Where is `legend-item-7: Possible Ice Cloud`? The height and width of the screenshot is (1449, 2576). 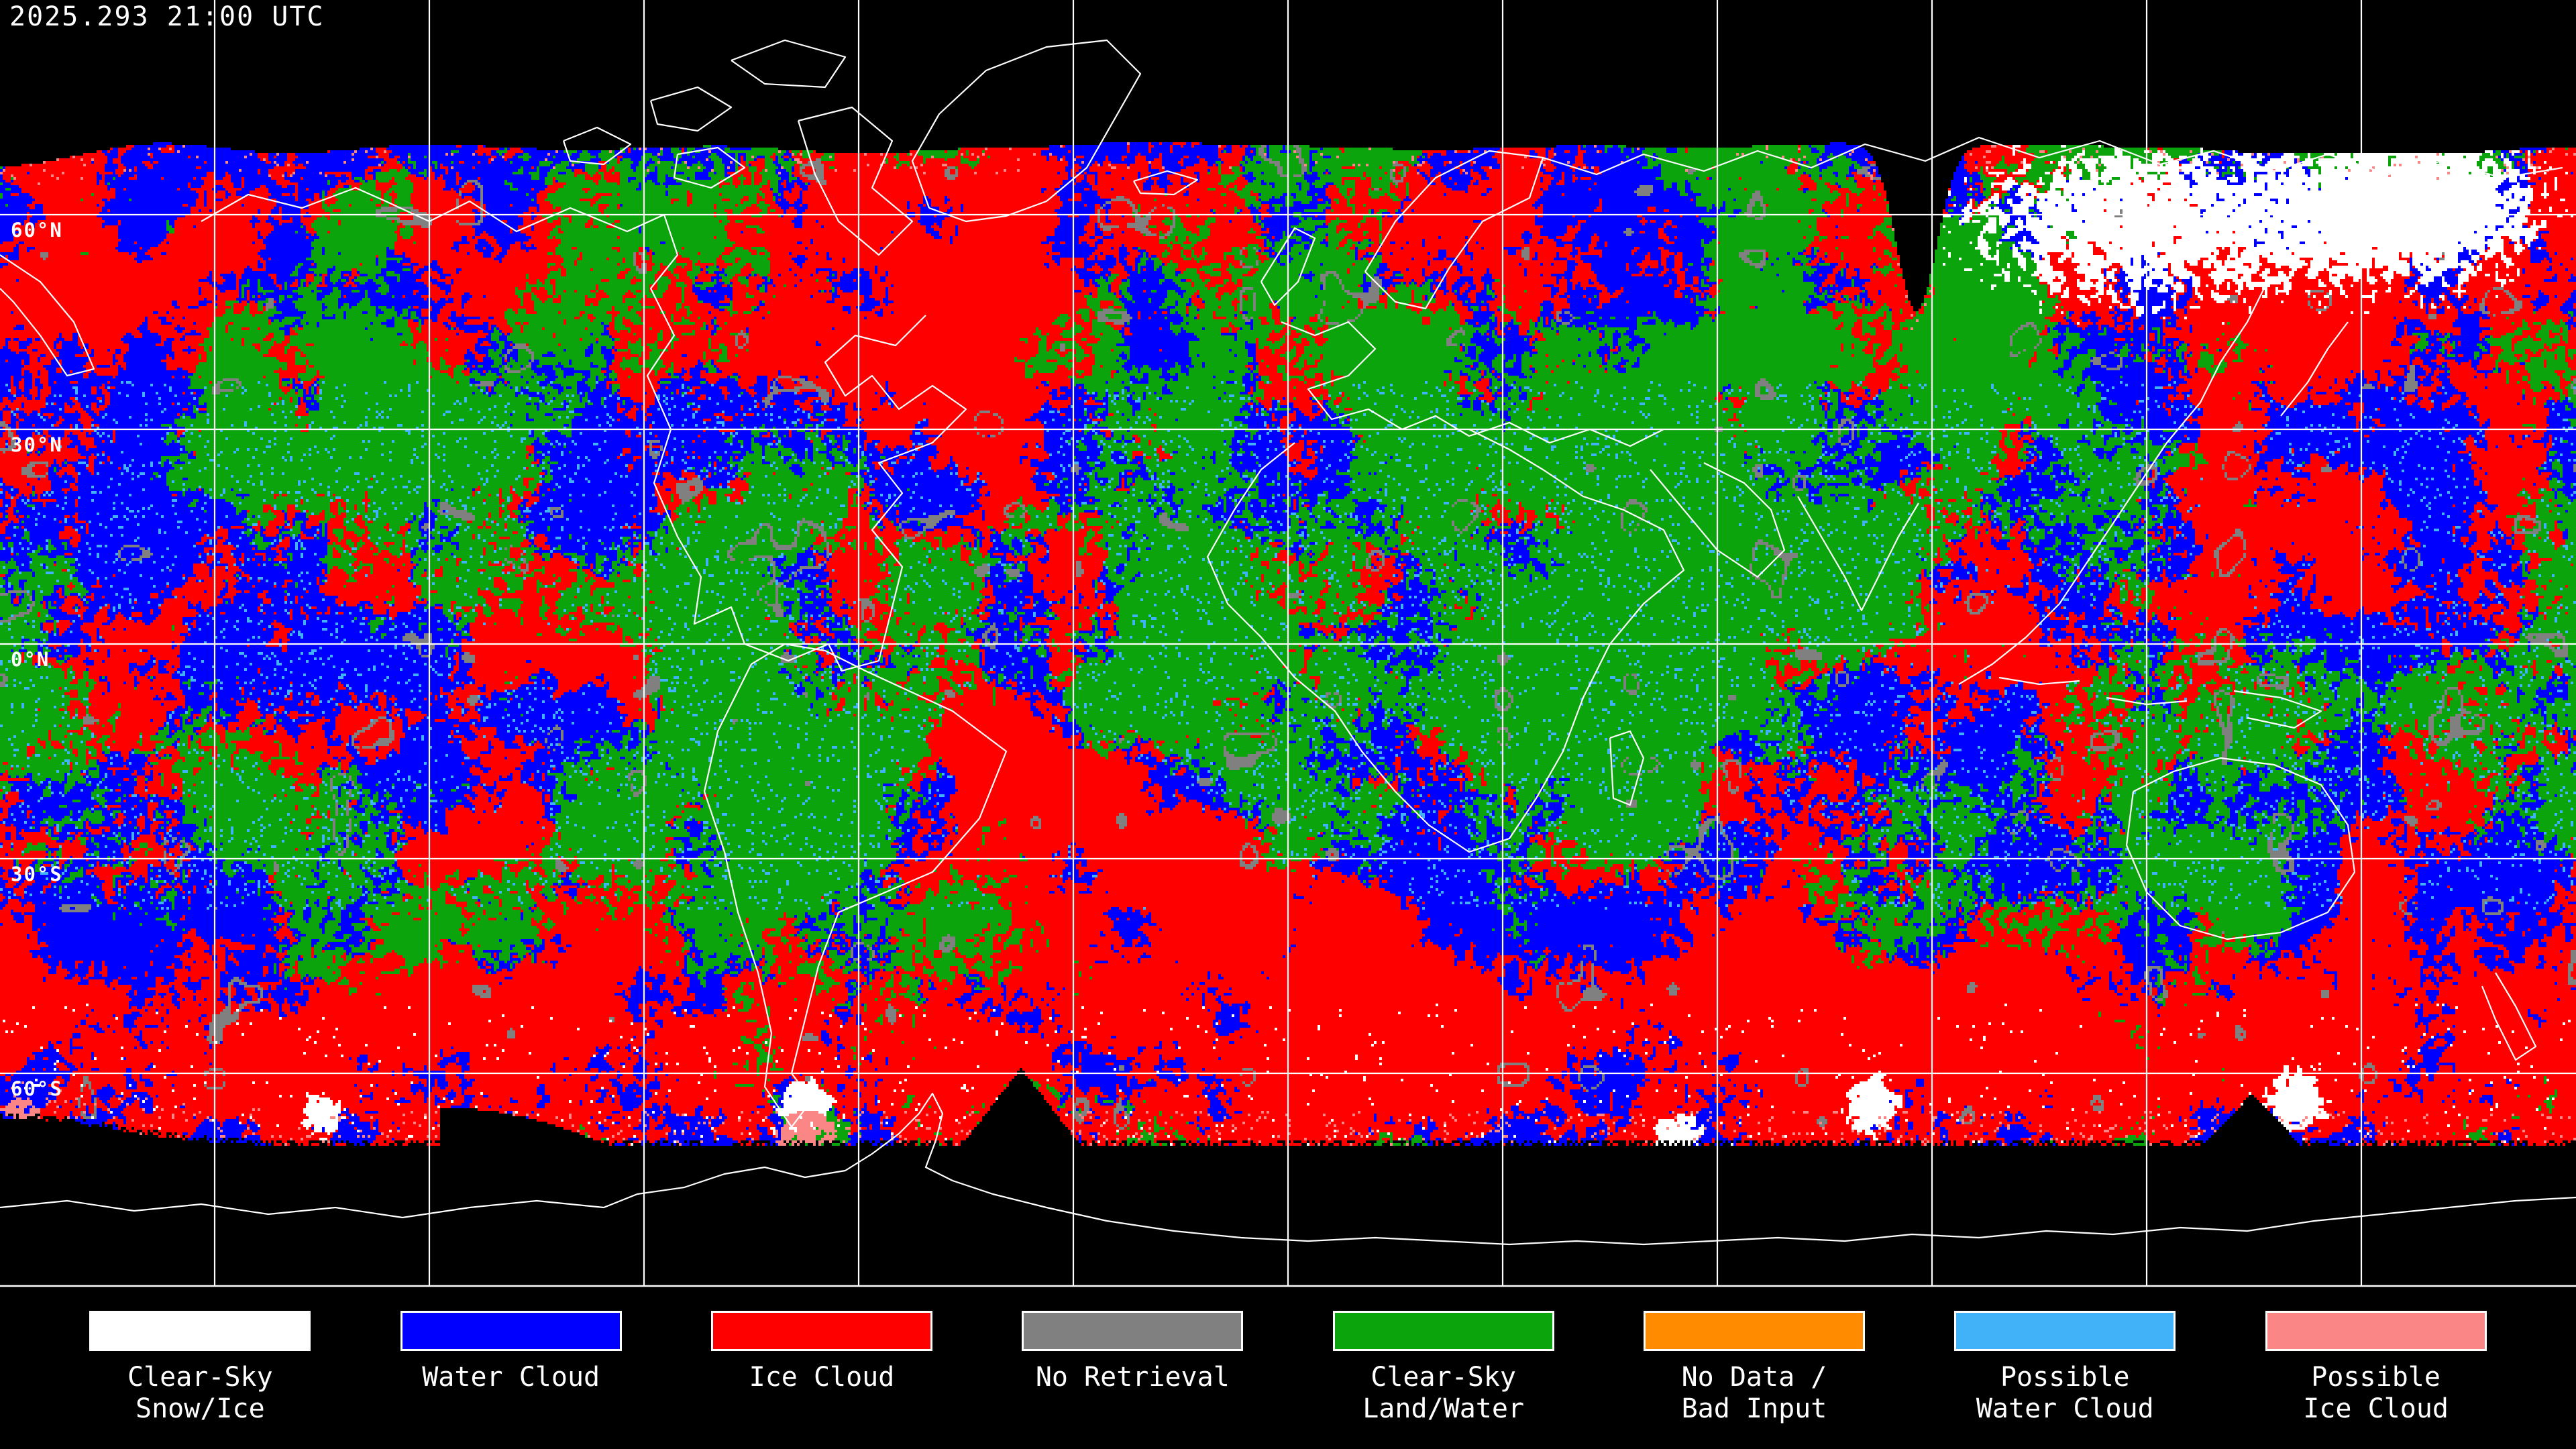 legend-item-7: Possible Ice Cloud is located at coordinates (2376, 1368).